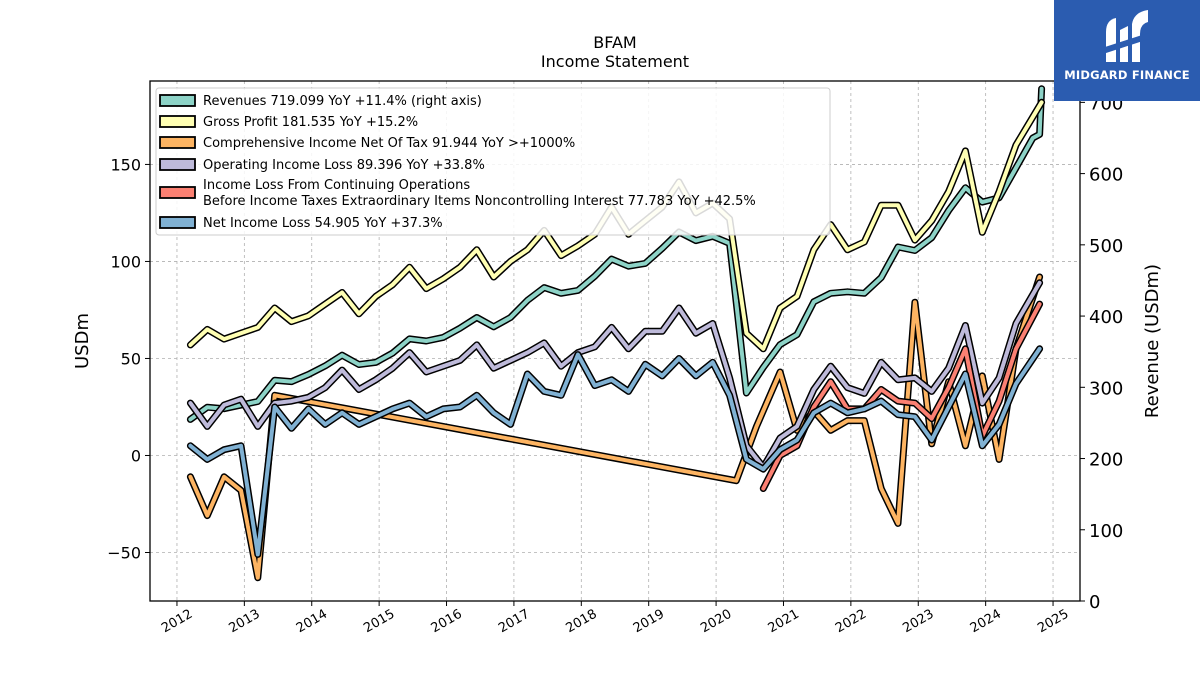 Image resolution: width=1200 pixels, height=675 pixels. Describe the element at coordinates (136, 455) in the screenshot. I see `y-tick-label: 0` at that location.